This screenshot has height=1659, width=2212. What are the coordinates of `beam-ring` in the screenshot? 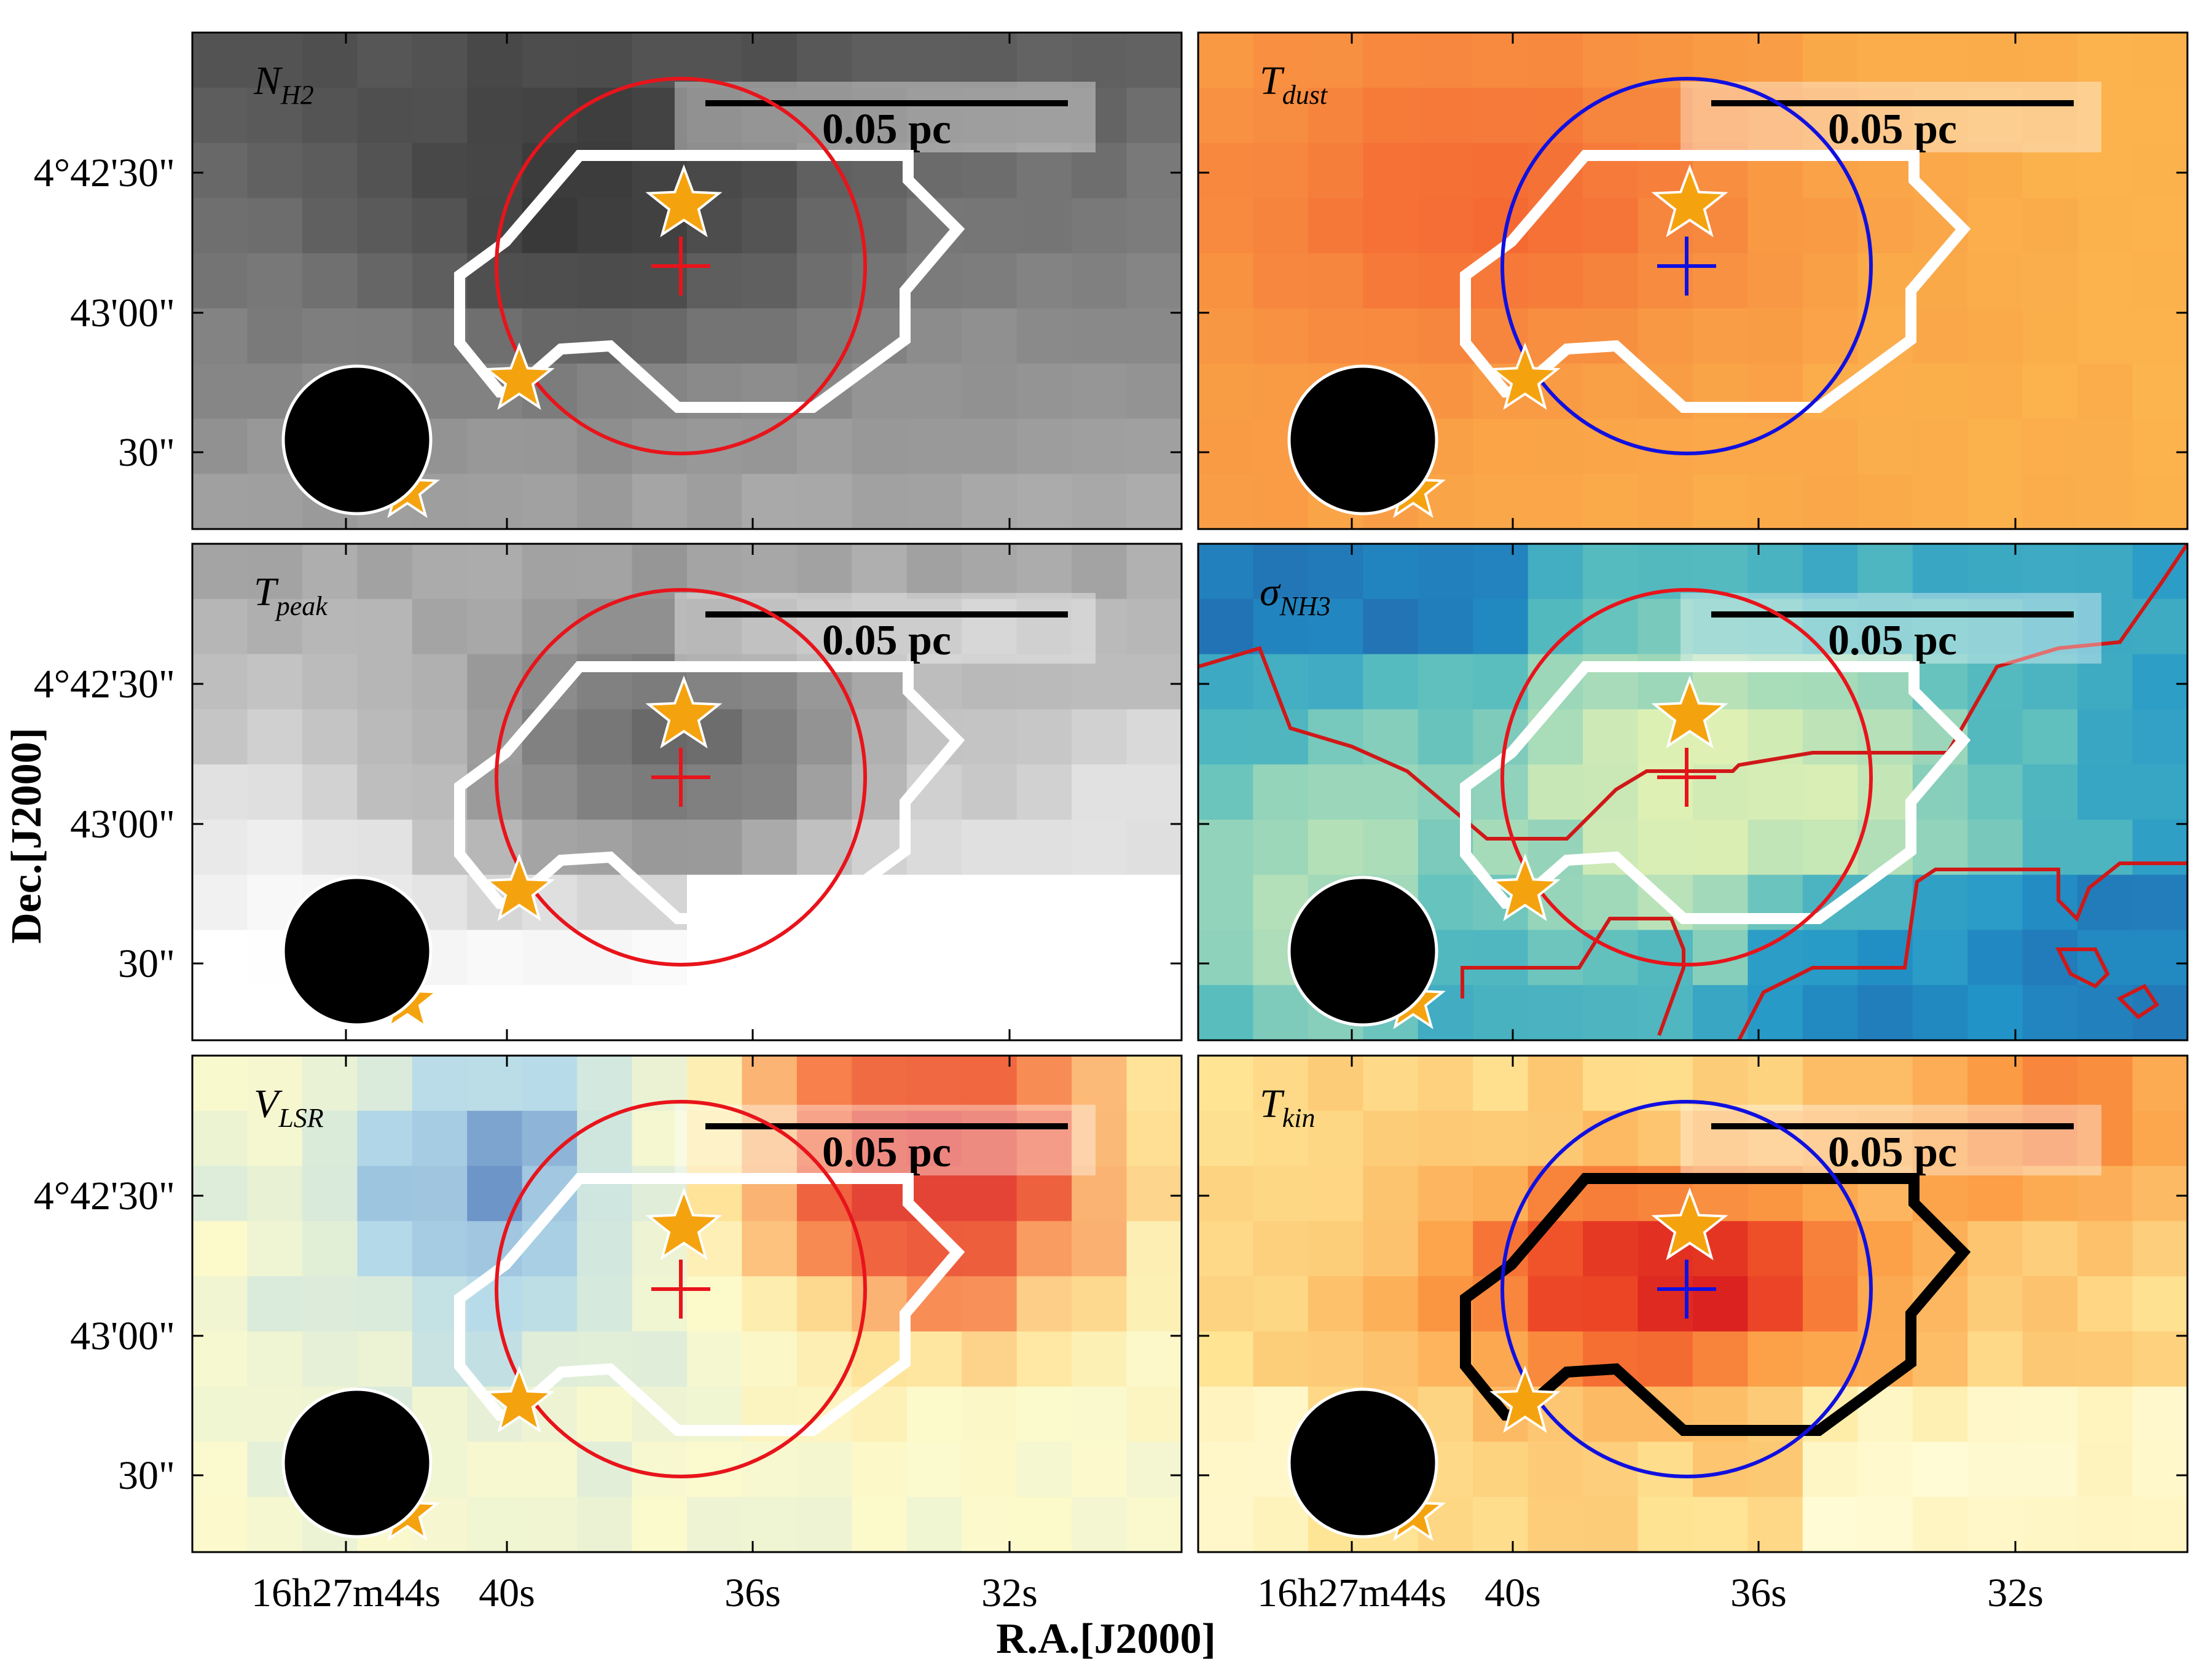 It's located at (681, 266).